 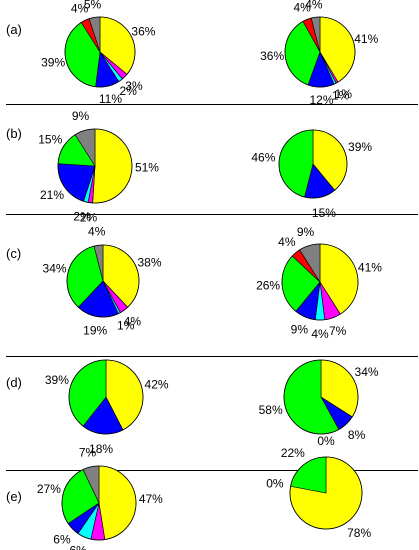 I want to click on pie-e-right: 78% 0% 22% 0%, so click(x=318, y=487).